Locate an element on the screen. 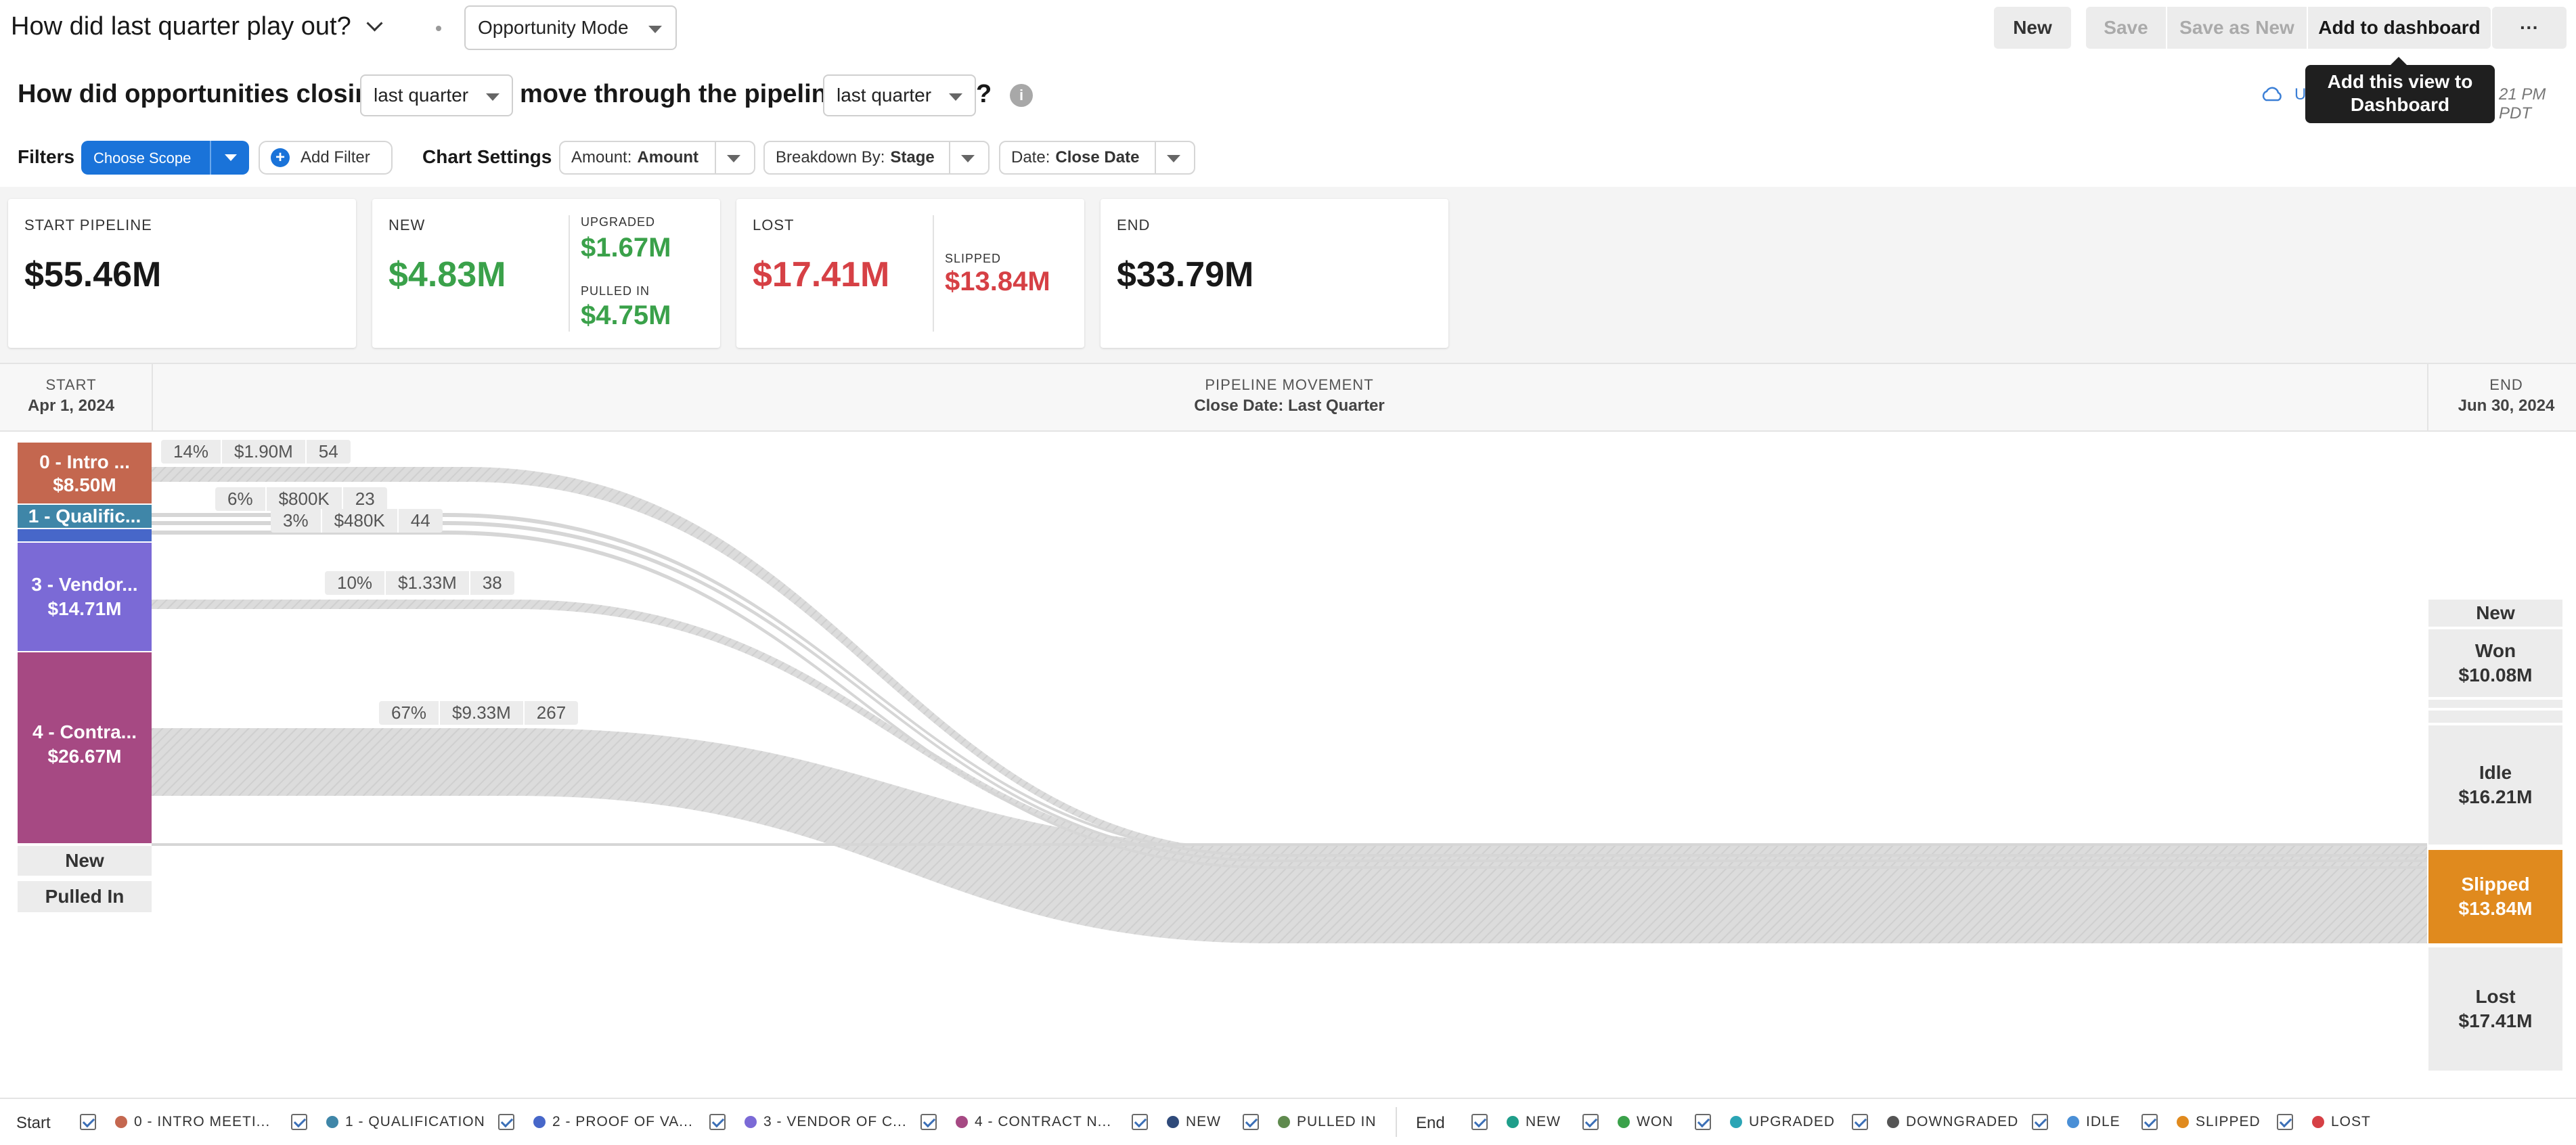 This screenshot has height=1145, width=2576. block-value: $10.08M is located at coordinates (2495, 675).